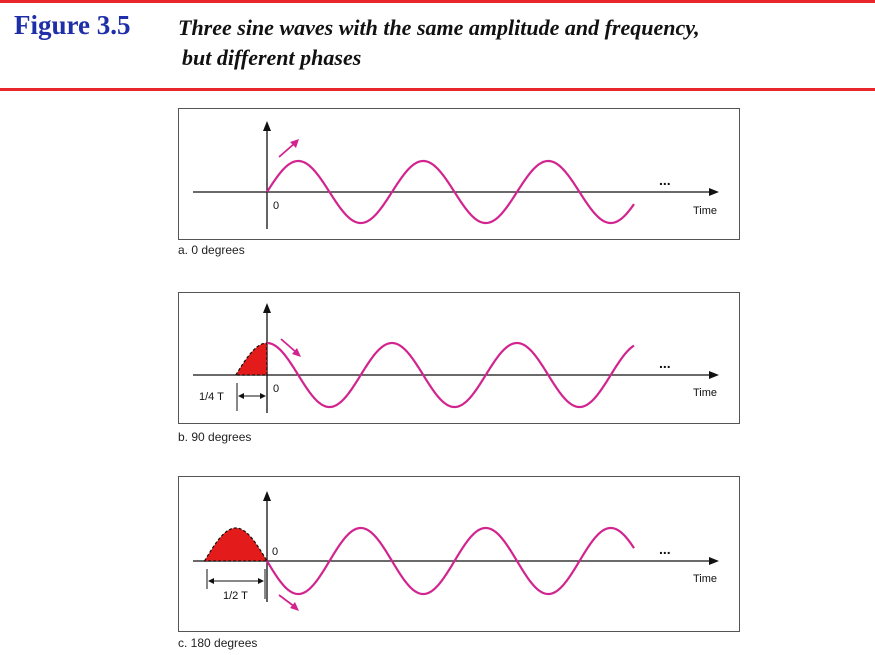  I want to click on top-rule, so click(437, 1).